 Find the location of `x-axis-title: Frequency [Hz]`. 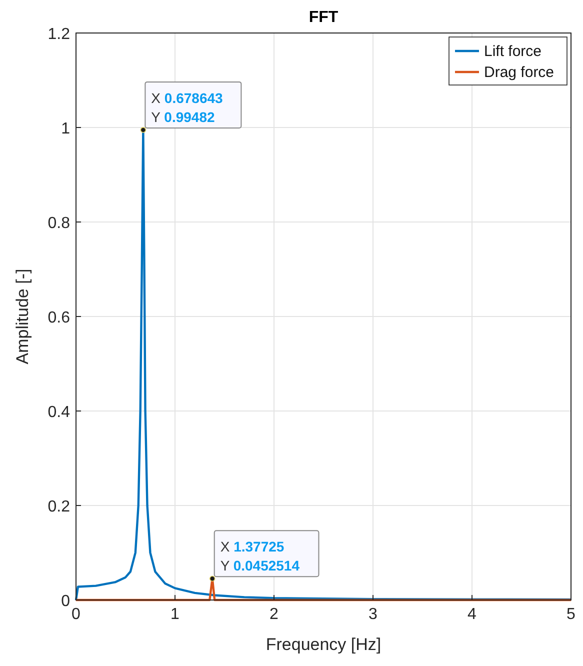

x-axis-title: Frequency [Hz] is located at coordinates (324, 644).